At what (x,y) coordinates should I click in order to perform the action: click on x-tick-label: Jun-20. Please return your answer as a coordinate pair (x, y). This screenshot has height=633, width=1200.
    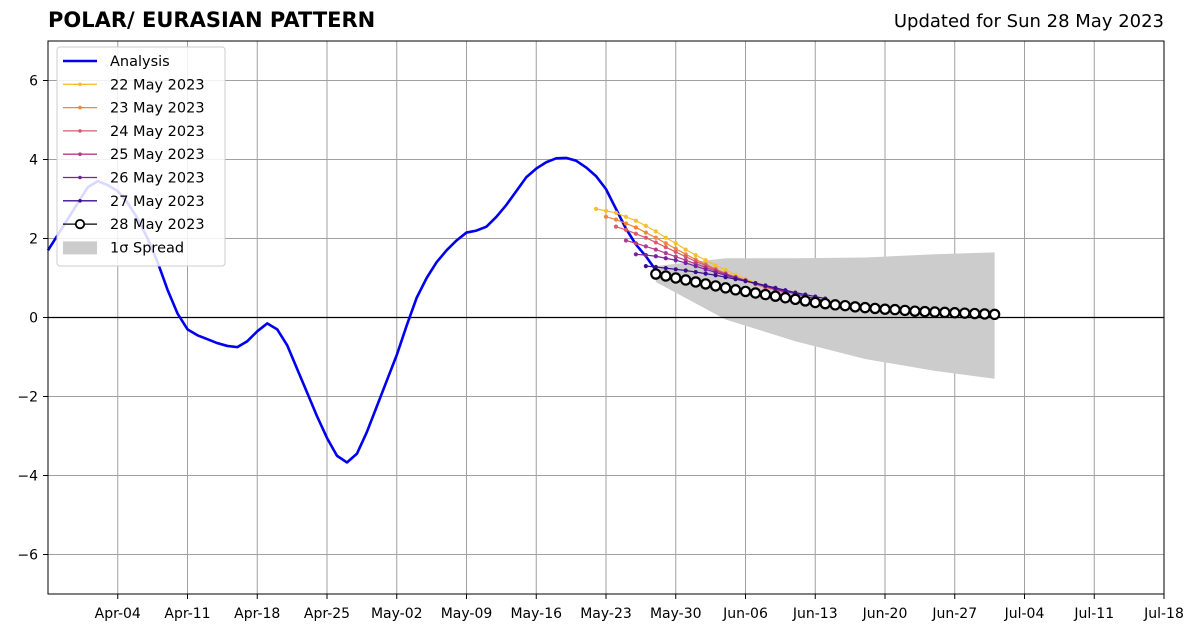
    Looking at the image, I should click on (885, 614).